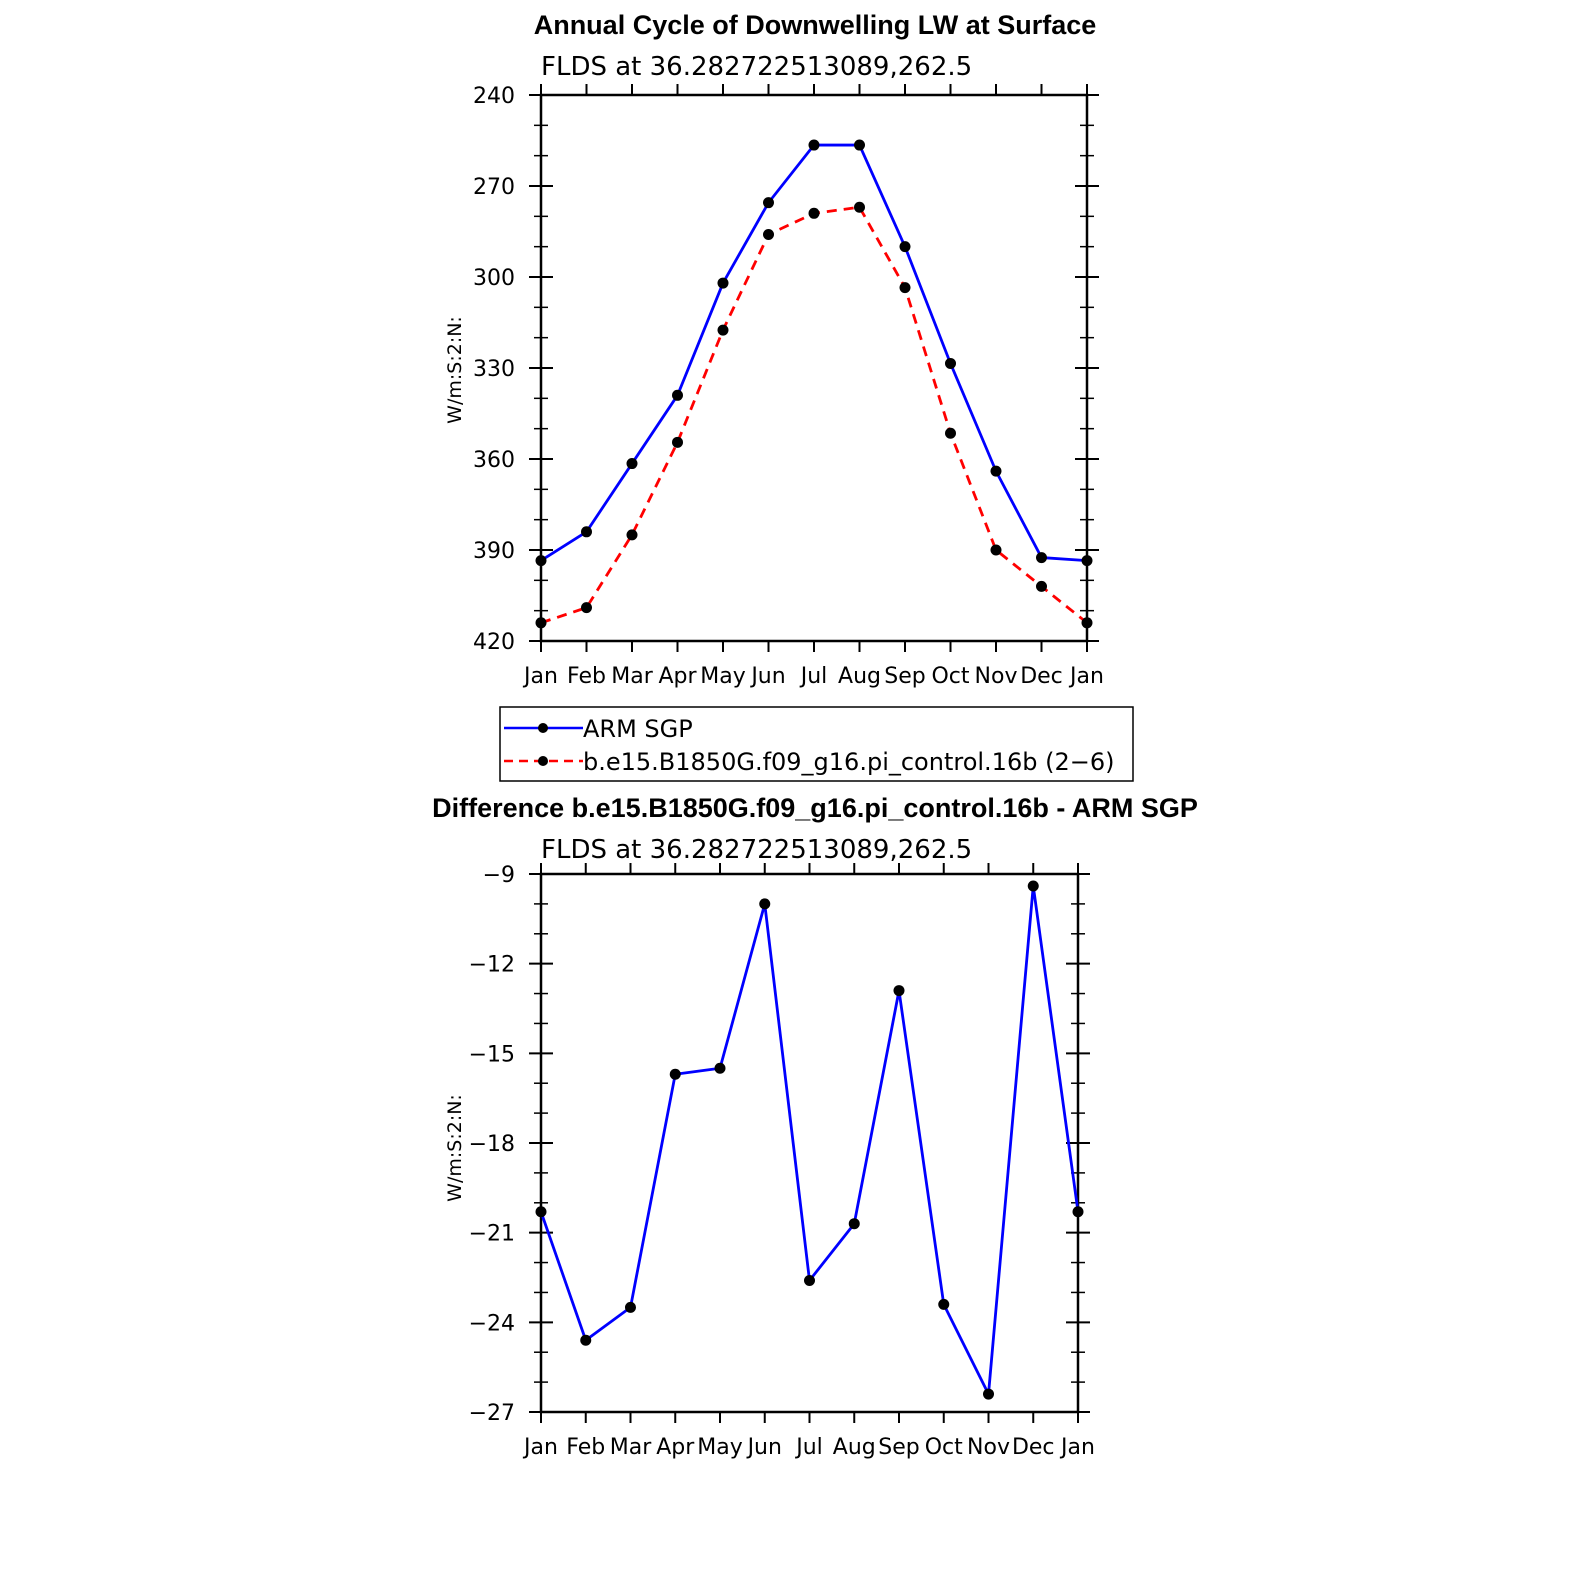 The height and width of the screenshot is (1574, 1574). Describe the element at coordinates (492, 1234) in the screenshot. I see `y-tick-label: −21` at that location.